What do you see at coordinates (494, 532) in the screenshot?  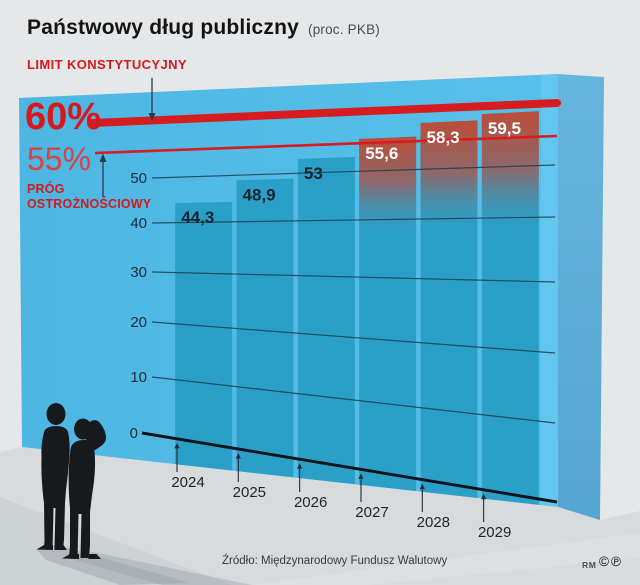 I see `x-tick-label-2029: 2029` at bounding box center [494, 532].